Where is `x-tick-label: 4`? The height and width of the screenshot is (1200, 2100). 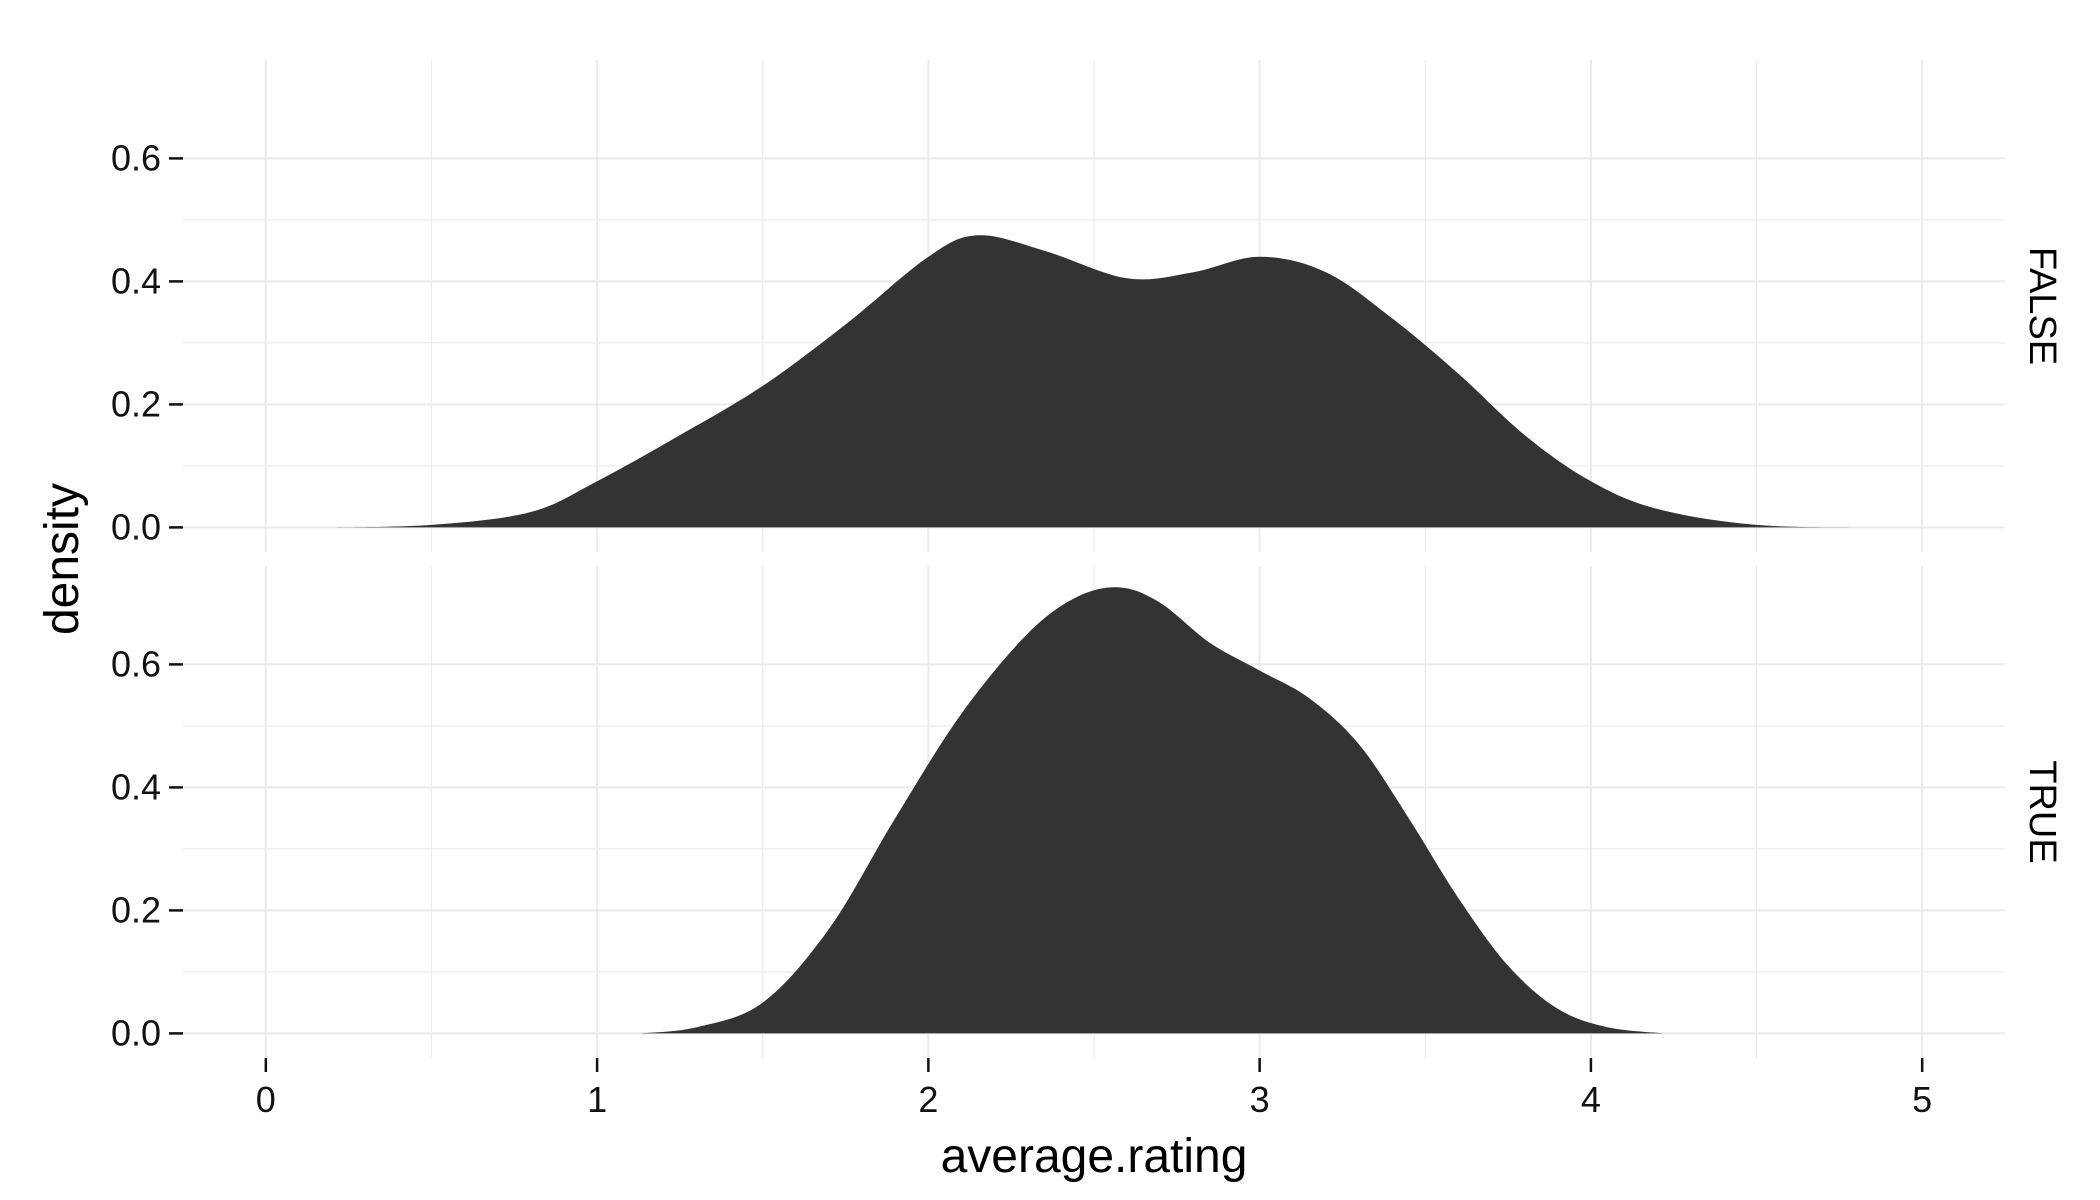 x-tick-label: 4 is located at coordinates (1591, 1099).